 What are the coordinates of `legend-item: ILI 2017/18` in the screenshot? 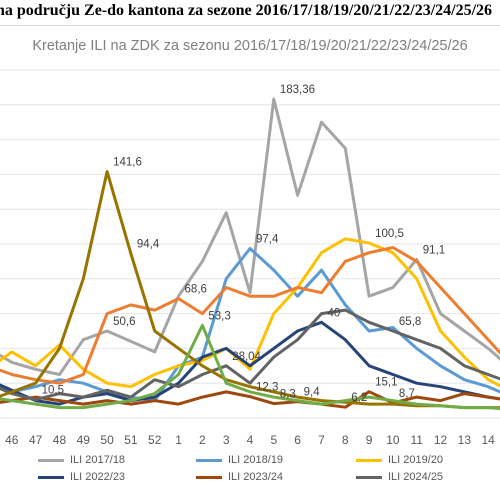 It's located at (81, 460).